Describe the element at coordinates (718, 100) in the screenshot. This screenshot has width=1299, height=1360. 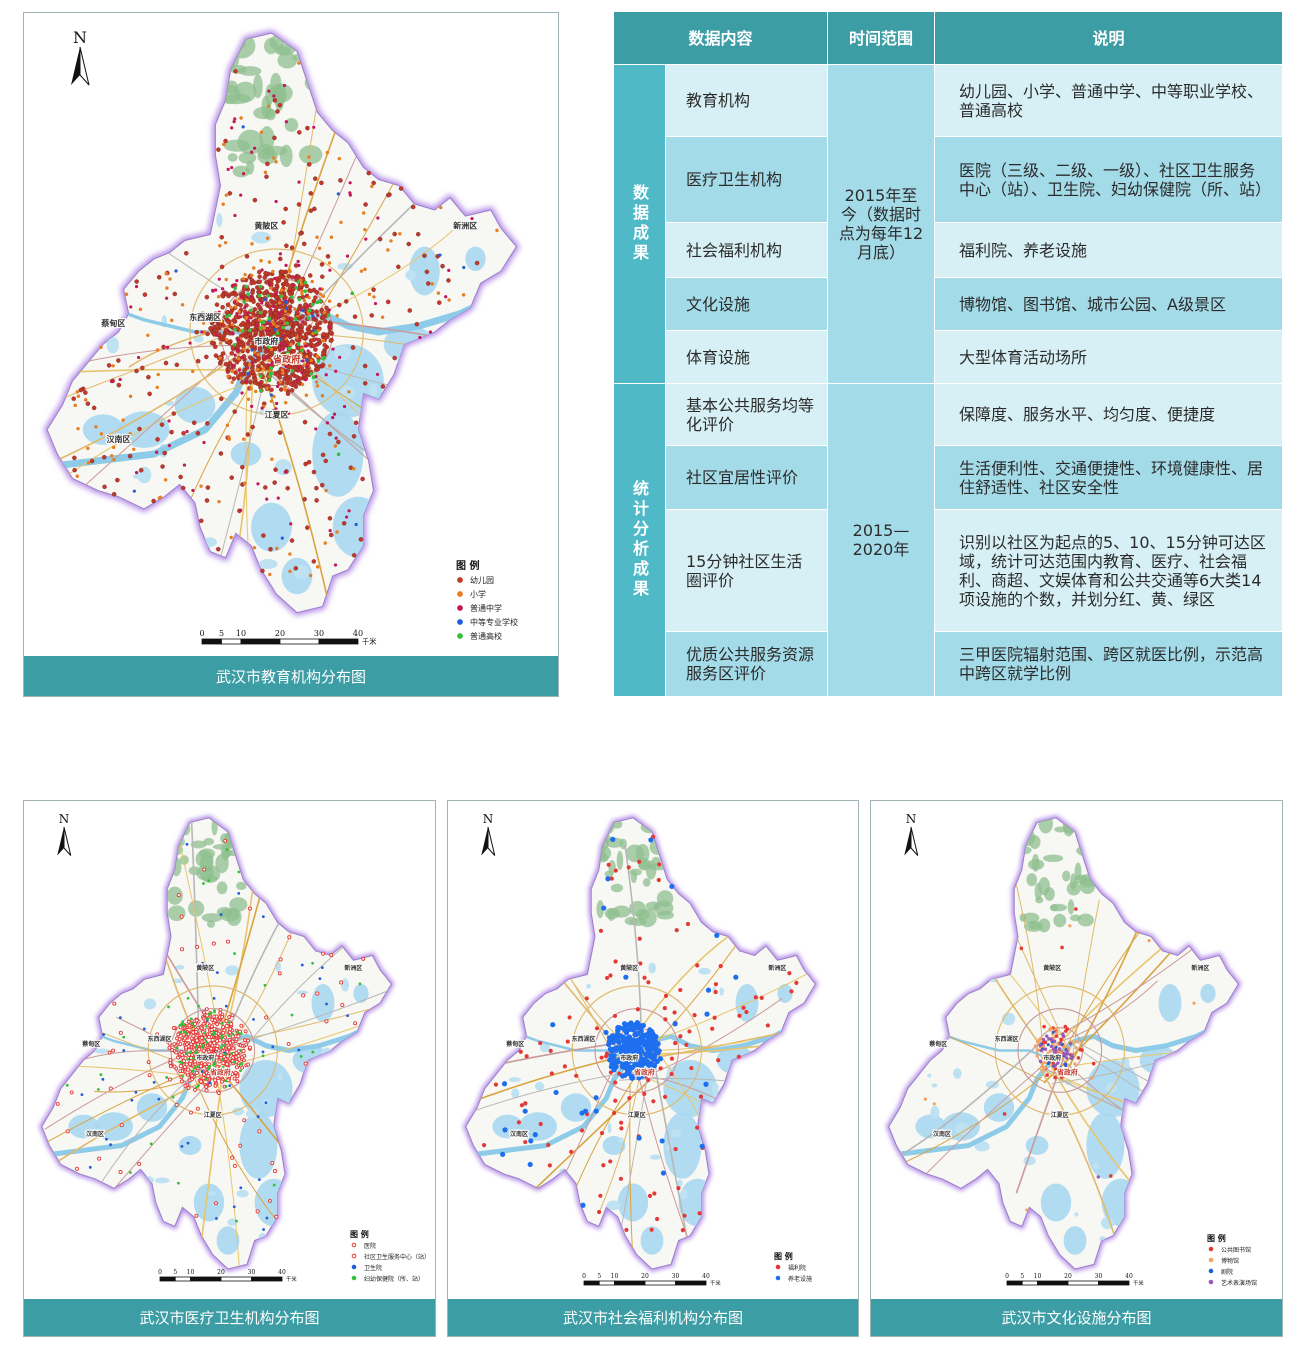
I see `table-row-item-text: 教育机构` at that location.